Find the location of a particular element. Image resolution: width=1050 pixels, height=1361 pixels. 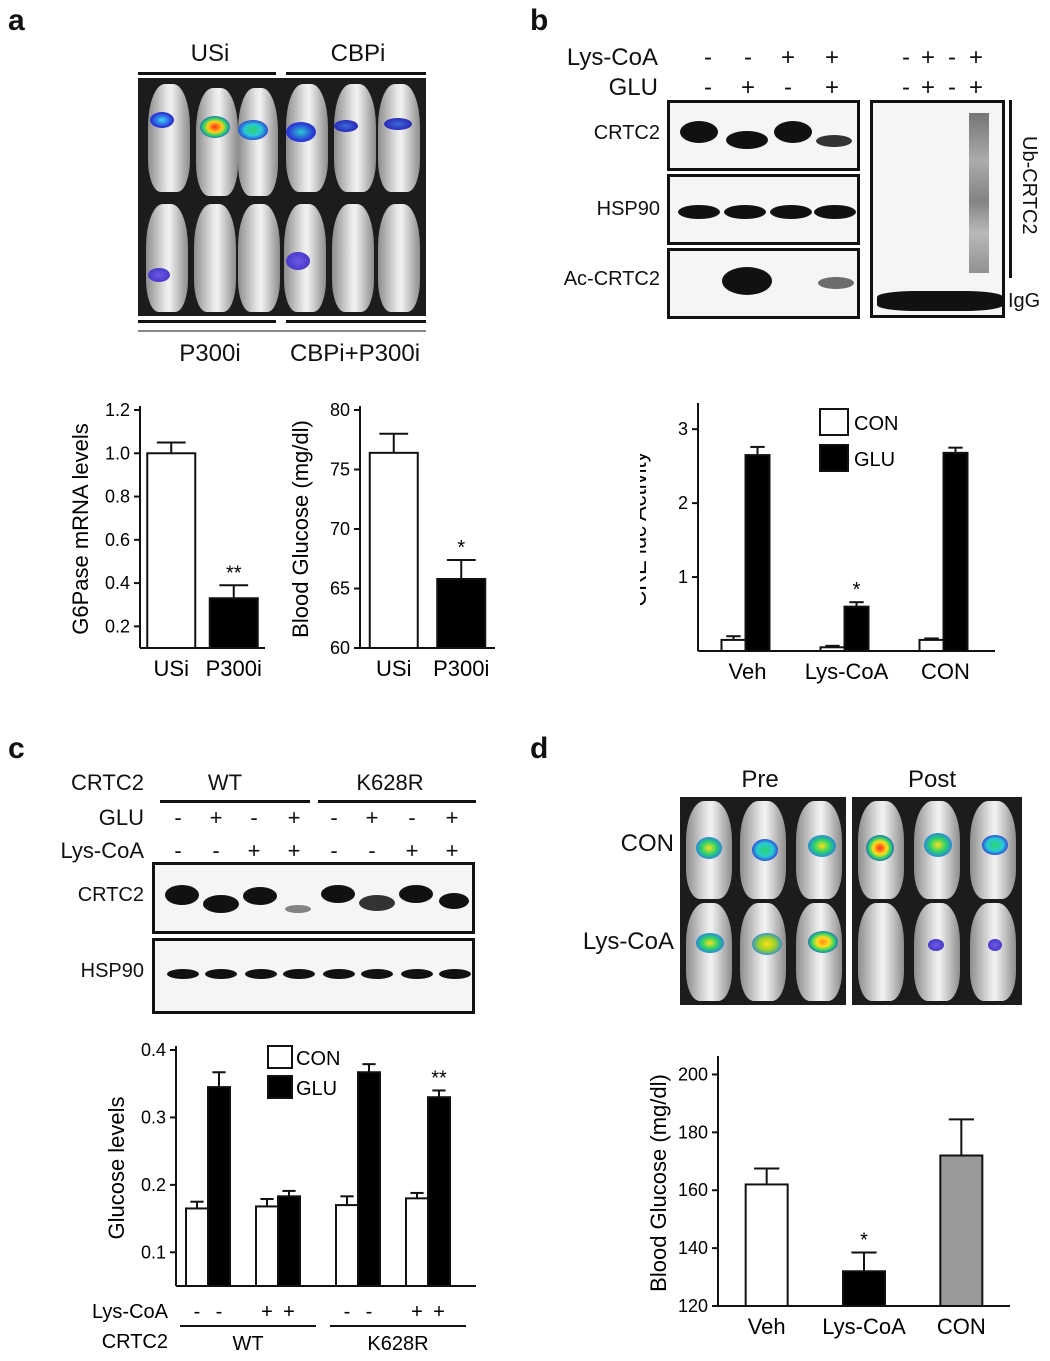

panel-label-c: c is located at coordinates (16, 748).